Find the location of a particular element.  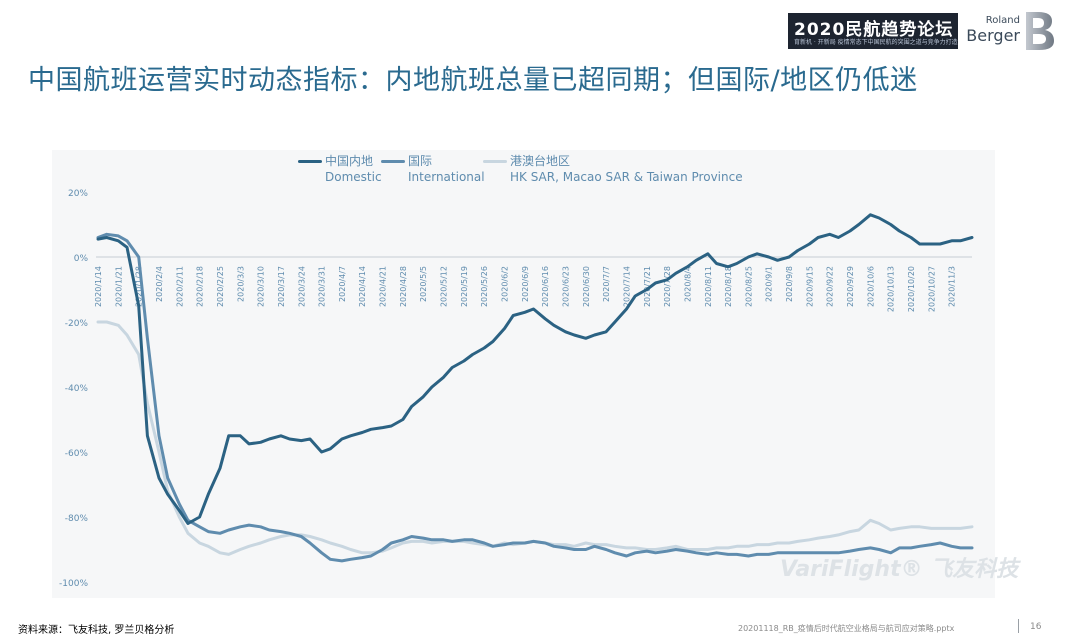

source-note: 资料来源：飞友科技, 罗兰贝格分析 is located at coordinates (96, 630).